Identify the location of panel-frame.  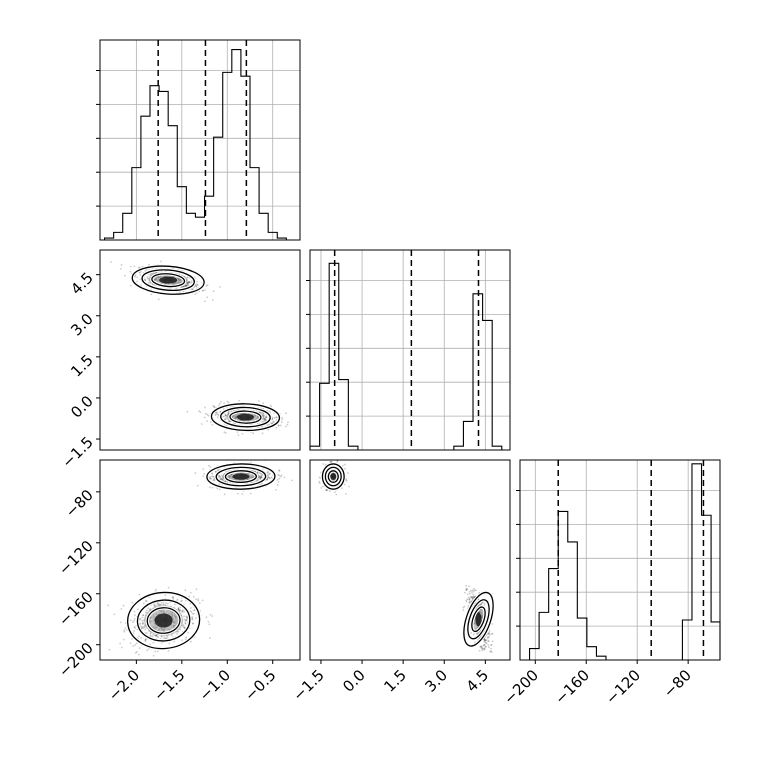
(410, 560).